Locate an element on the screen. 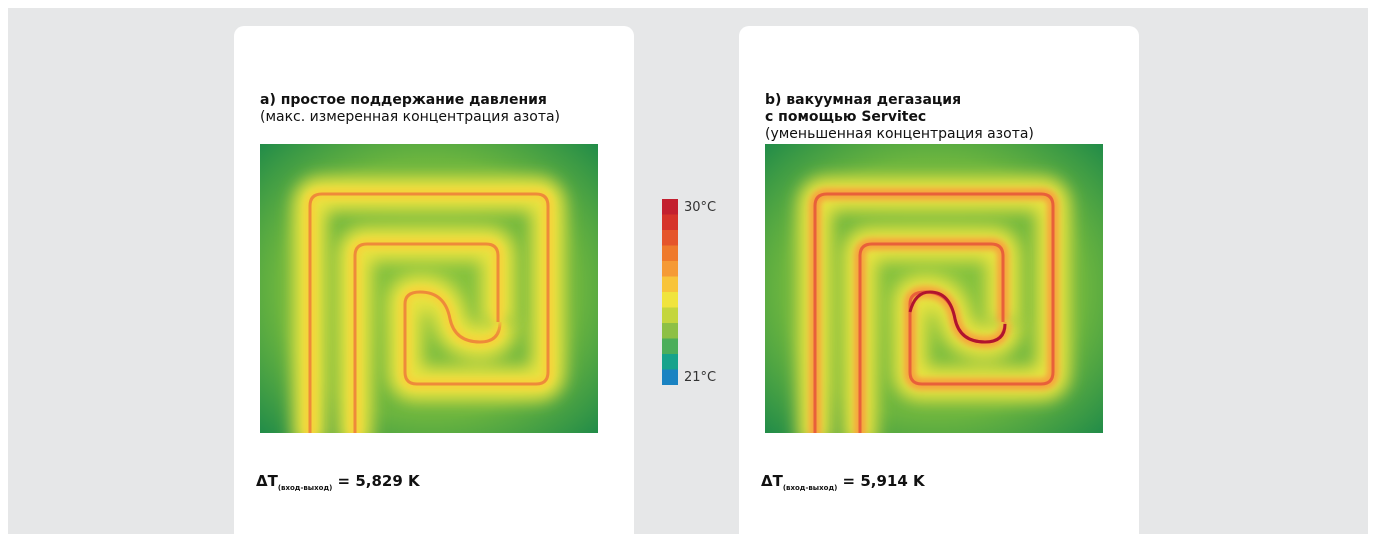  title-line: b) вакуумная дегазация is located at coordinates (863, 100).